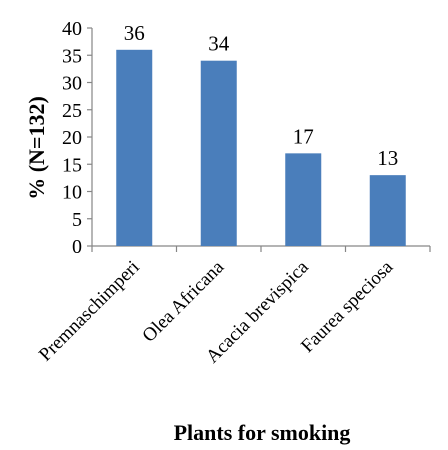 The height and width of the screenshot is (450, 448). What do you see at coordinates (303, 136) in the screenshot?
I see `data-label: 17` at bounding box center [303, 136].